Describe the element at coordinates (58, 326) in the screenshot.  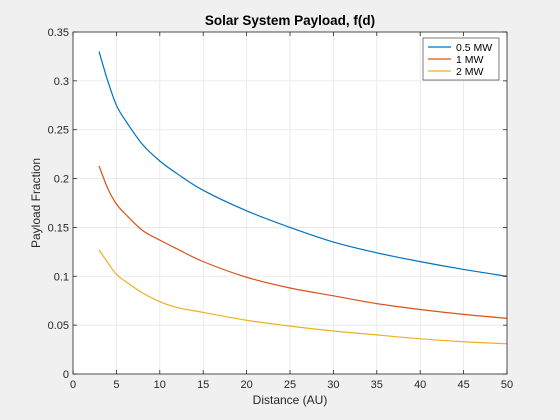
I see `y-tick-label: 0.05` at that location.